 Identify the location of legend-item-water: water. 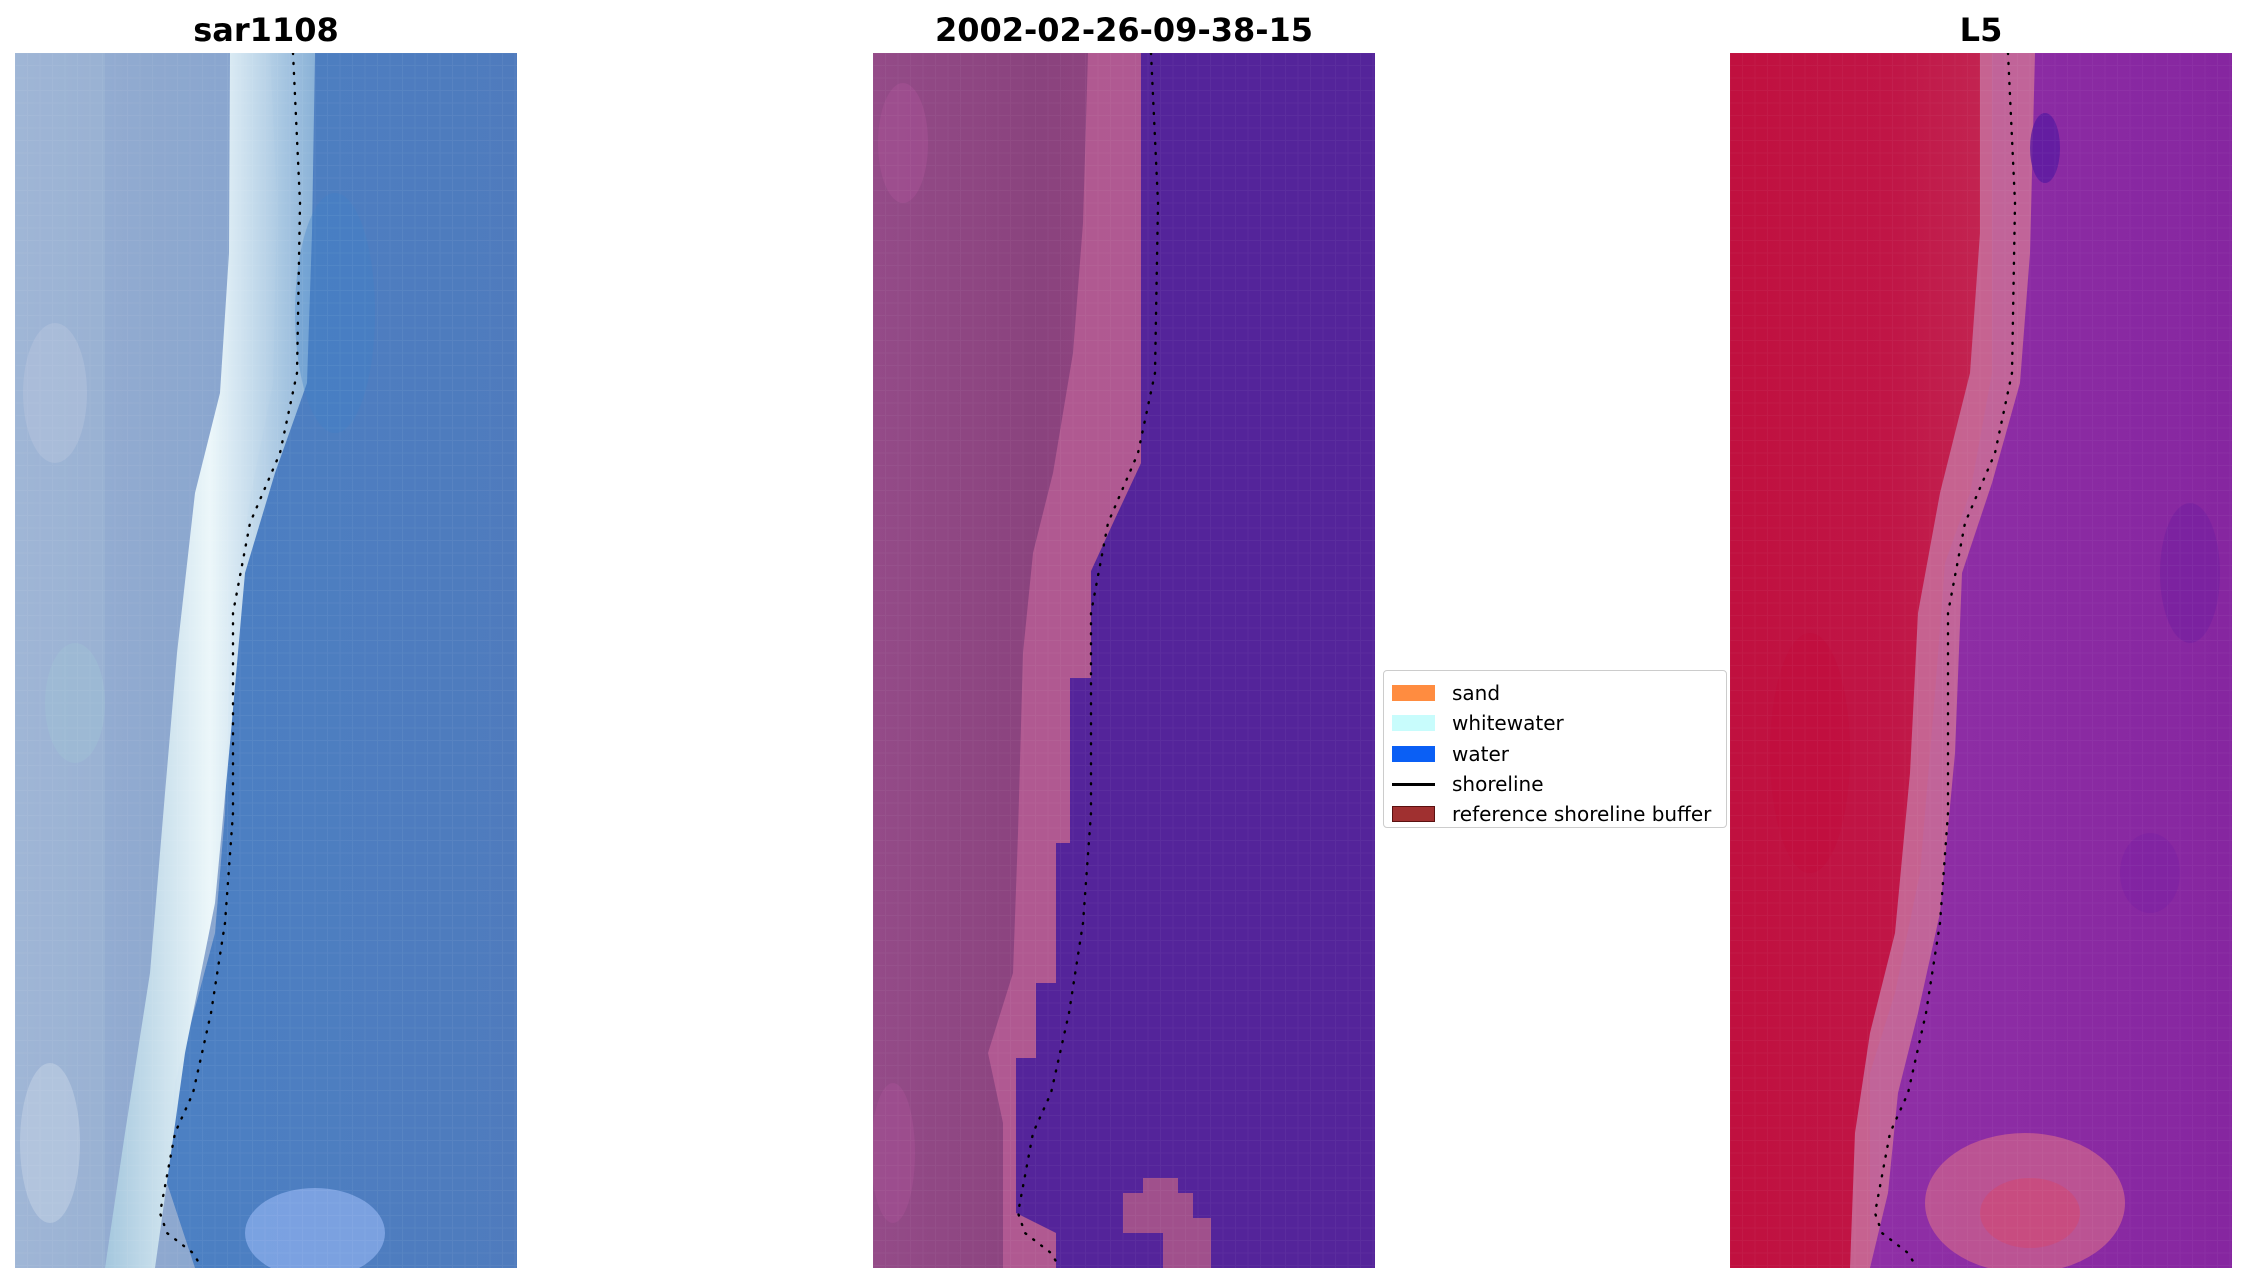
(1559, 754).